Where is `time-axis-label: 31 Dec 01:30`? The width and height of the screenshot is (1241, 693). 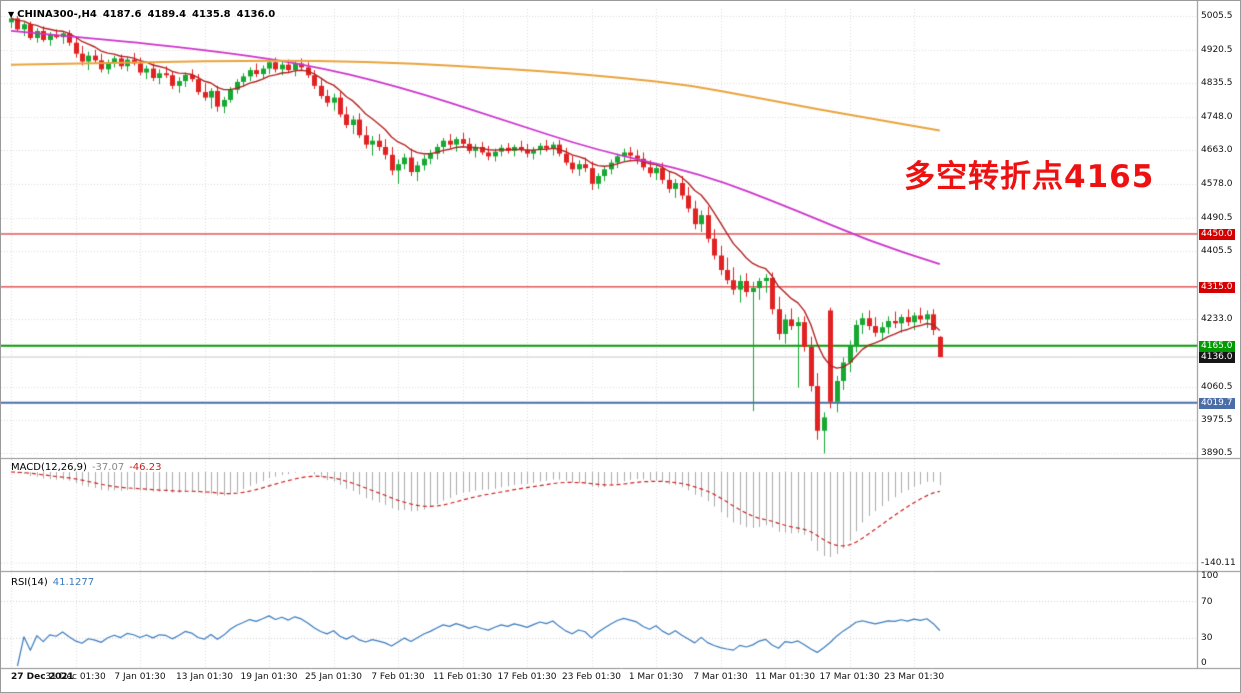 time-axis-label: 31 Dec 01:30 is located at coordinates (75, 677).